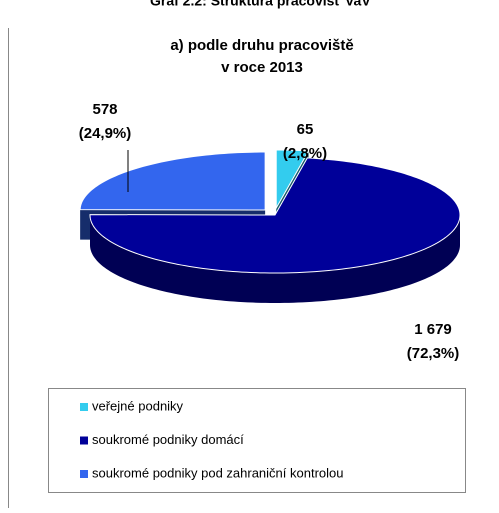  What do you see at coordinates (433, 353) in the screenshot?
I see `percent-label: (72,3%)` at bounding box center [433, 353].